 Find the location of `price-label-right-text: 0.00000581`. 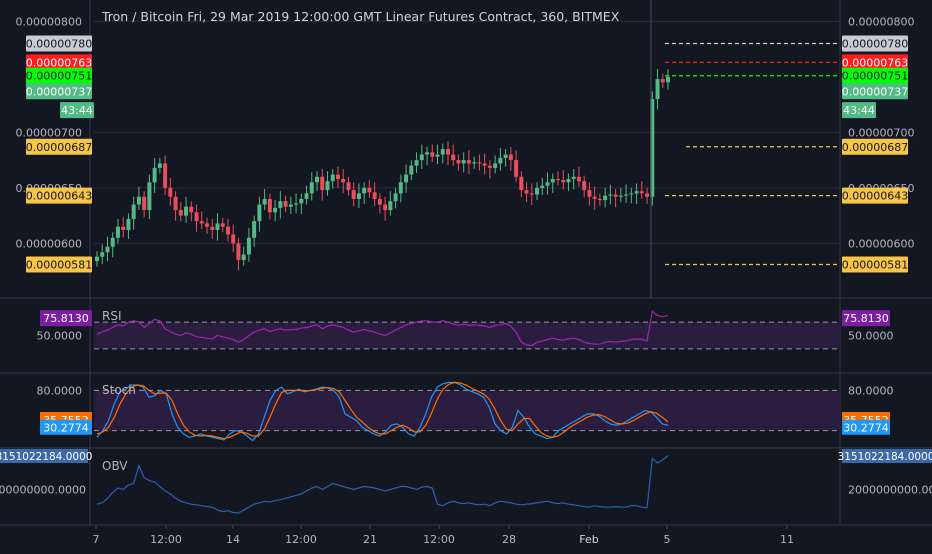

price-label-right-text: 0.00000581 is located at coordinates (875, 264).